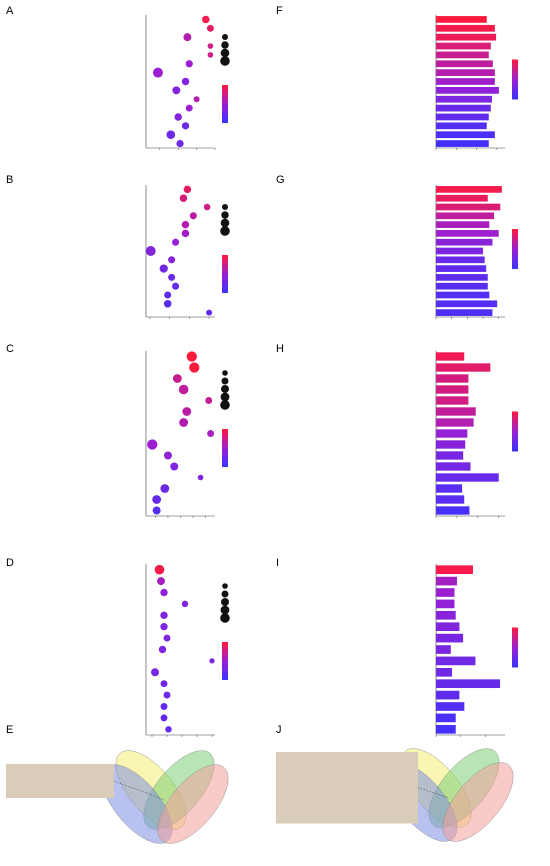  I want to click on panel-label-i: I, so click(277, 563).